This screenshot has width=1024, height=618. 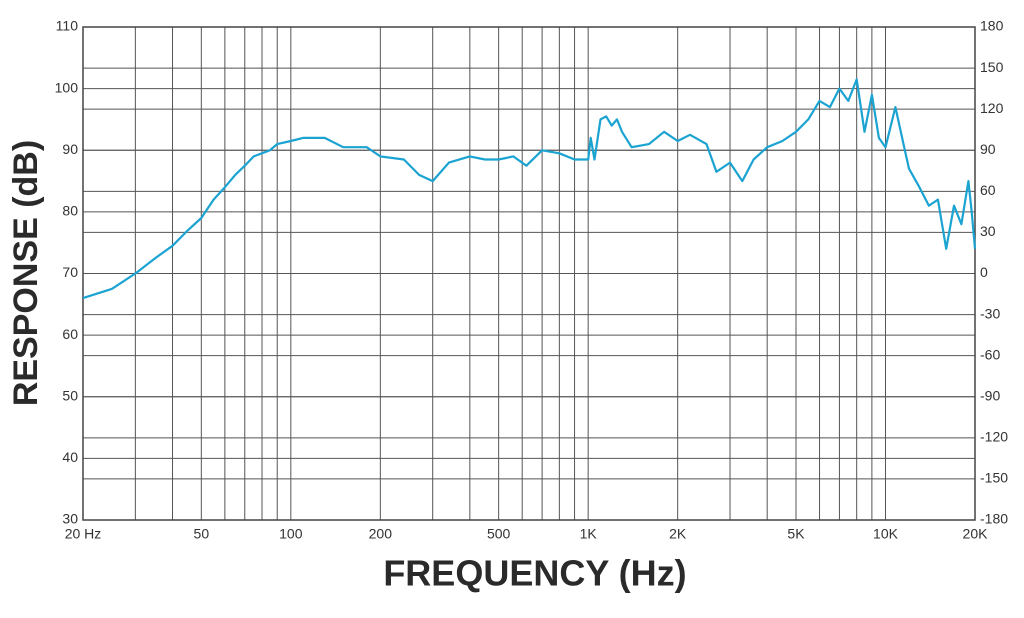 I want to click on y-tick-label: 40, so click(x=70, y=457).